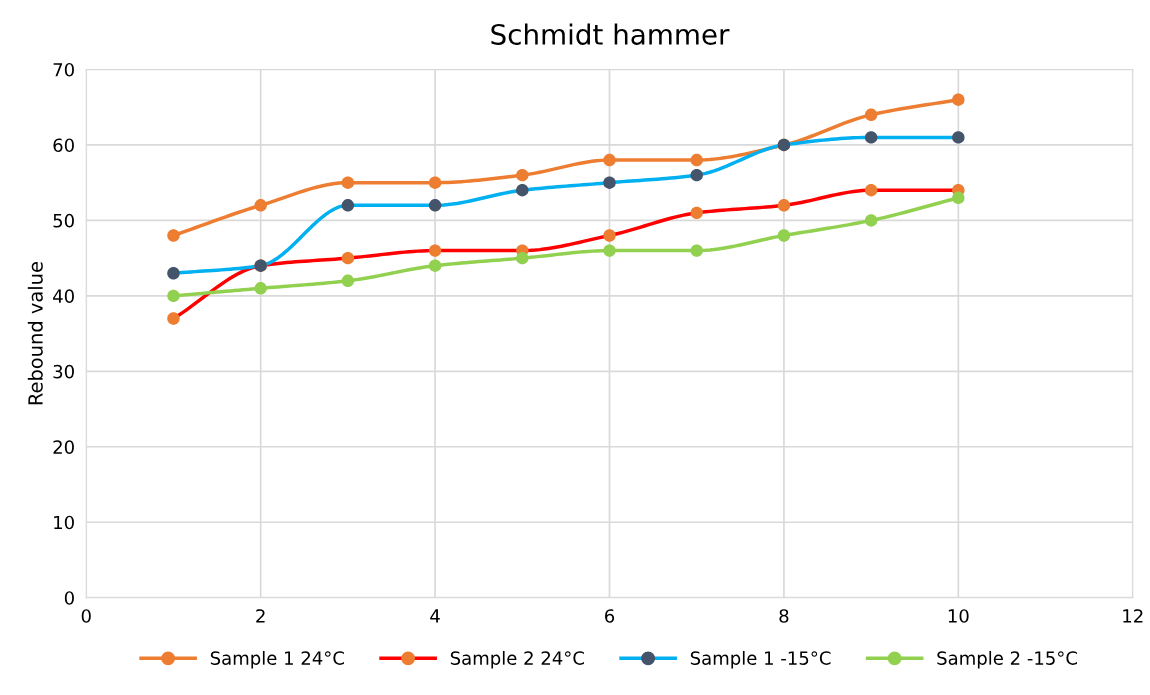 This screenshot has width=1150, height=695. Describe the element at coordinates (610, 616) in the screenshot. I see `x-tick-label: 6` at that location.